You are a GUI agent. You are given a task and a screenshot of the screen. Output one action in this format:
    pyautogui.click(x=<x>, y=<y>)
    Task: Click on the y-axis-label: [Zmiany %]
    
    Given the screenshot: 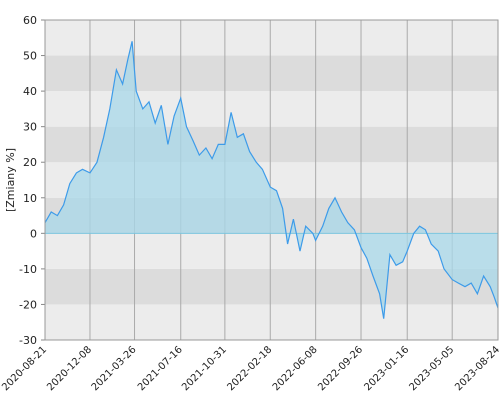 What is the action you would take?
    pyautogui.click(x=10, y=180)
    